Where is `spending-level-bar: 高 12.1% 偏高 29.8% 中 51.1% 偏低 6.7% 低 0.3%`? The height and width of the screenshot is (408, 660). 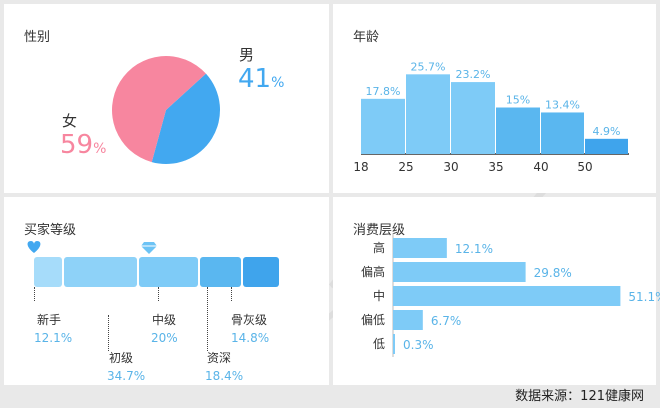
spending-level-bar: 高 12.1% 偏高 29.8% 中 51.1% 偏低 6.7% 低 0.3% is located at coordinates (510, 295).